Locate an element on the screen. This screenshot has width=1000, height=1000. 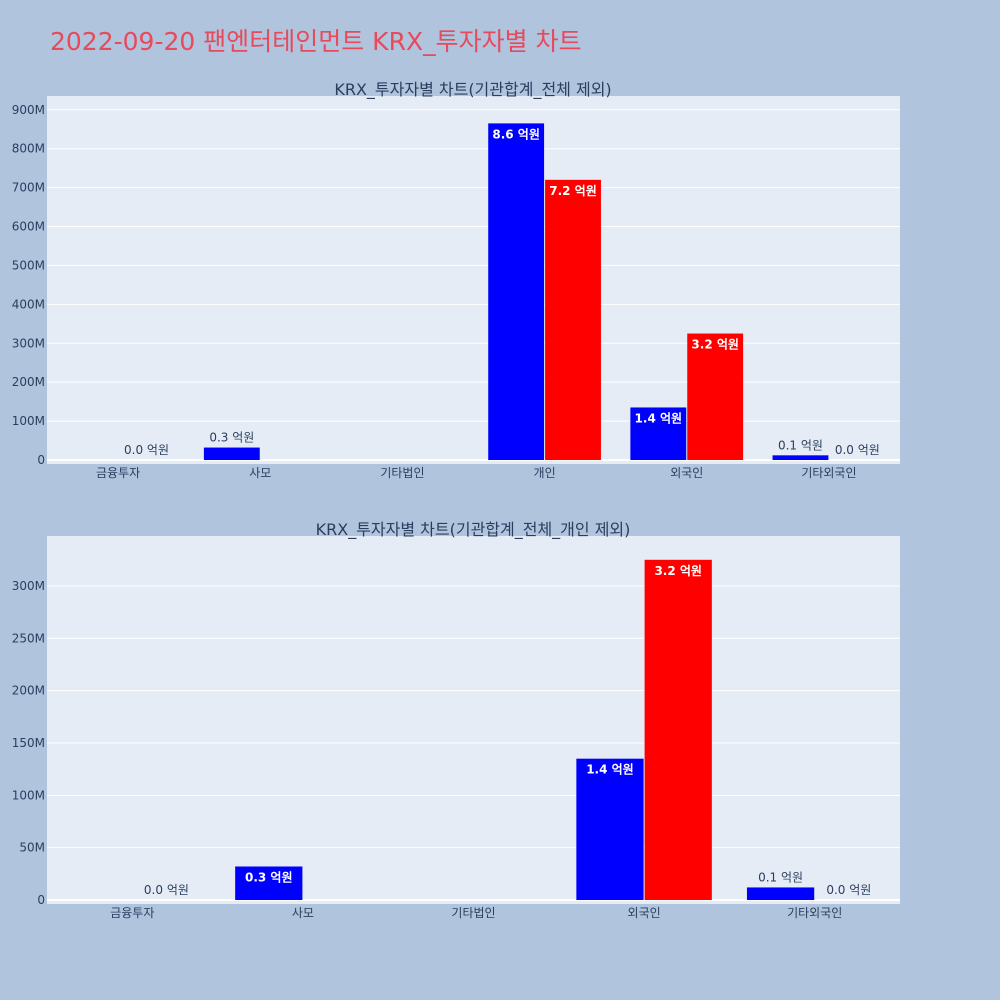
data-label: 7.2 억원 is located at coordinates (573, 191).